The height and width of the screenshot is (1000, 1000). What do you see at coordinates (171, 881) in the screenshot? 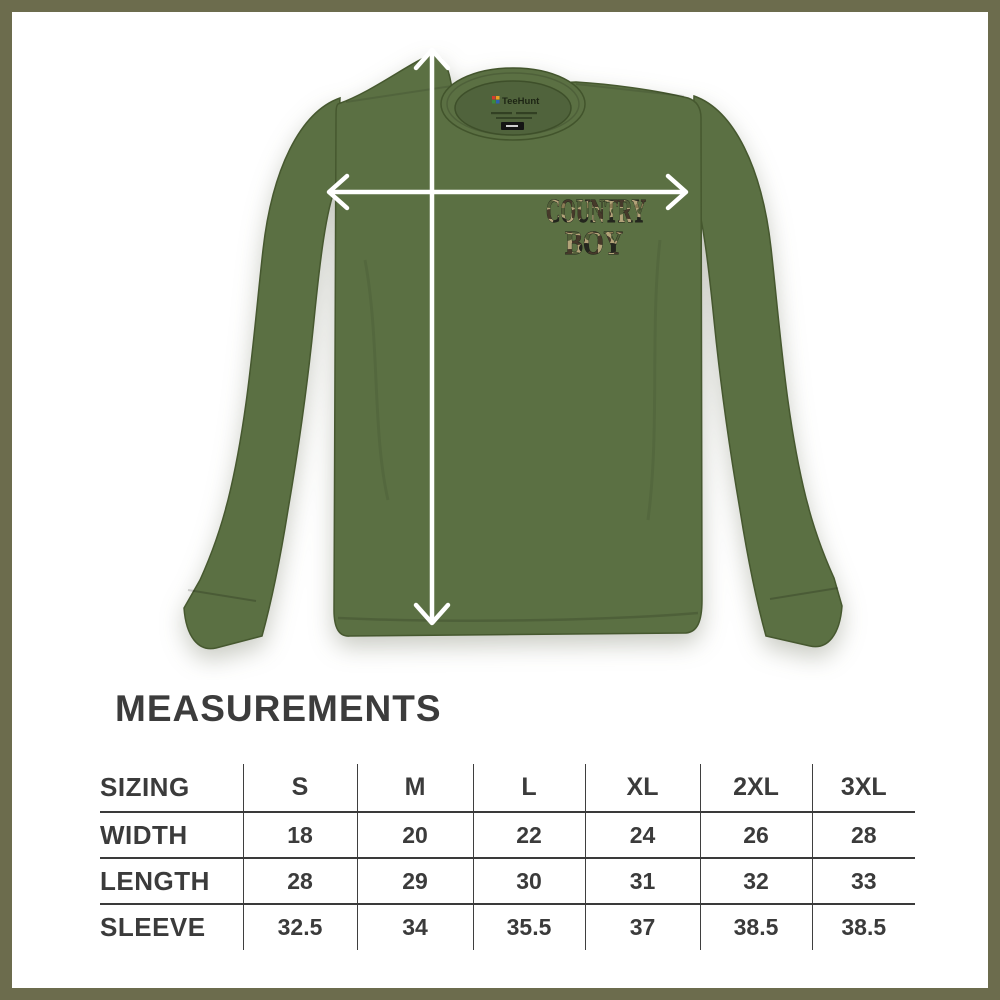
I see `row-label-length: LENGTH` at bounding box center [171, 881].